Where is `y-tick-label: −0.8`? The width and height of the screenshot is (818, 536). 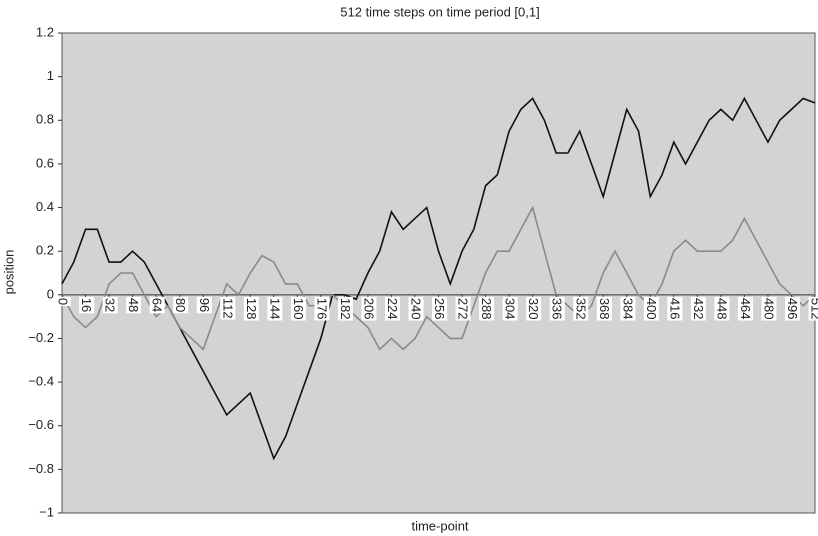
y-tick-label: −0.8 is located at coordinates (41, 468).